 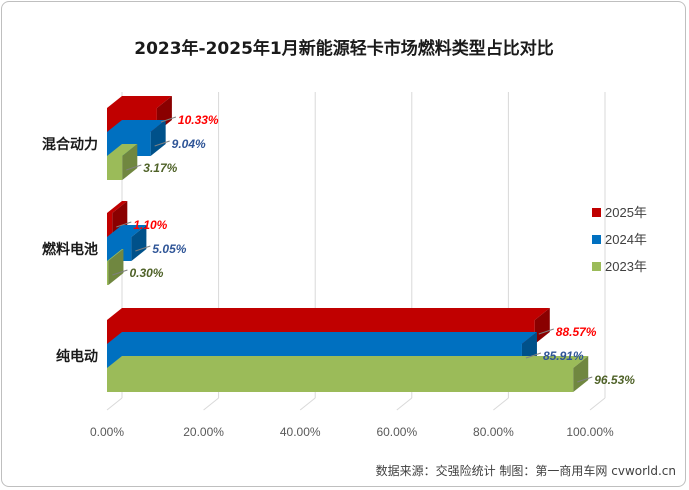 What do you see at coordinates (189, 144) in the screenshot?
I see `data-label: 9.04%` at bounding box center [189, 144].